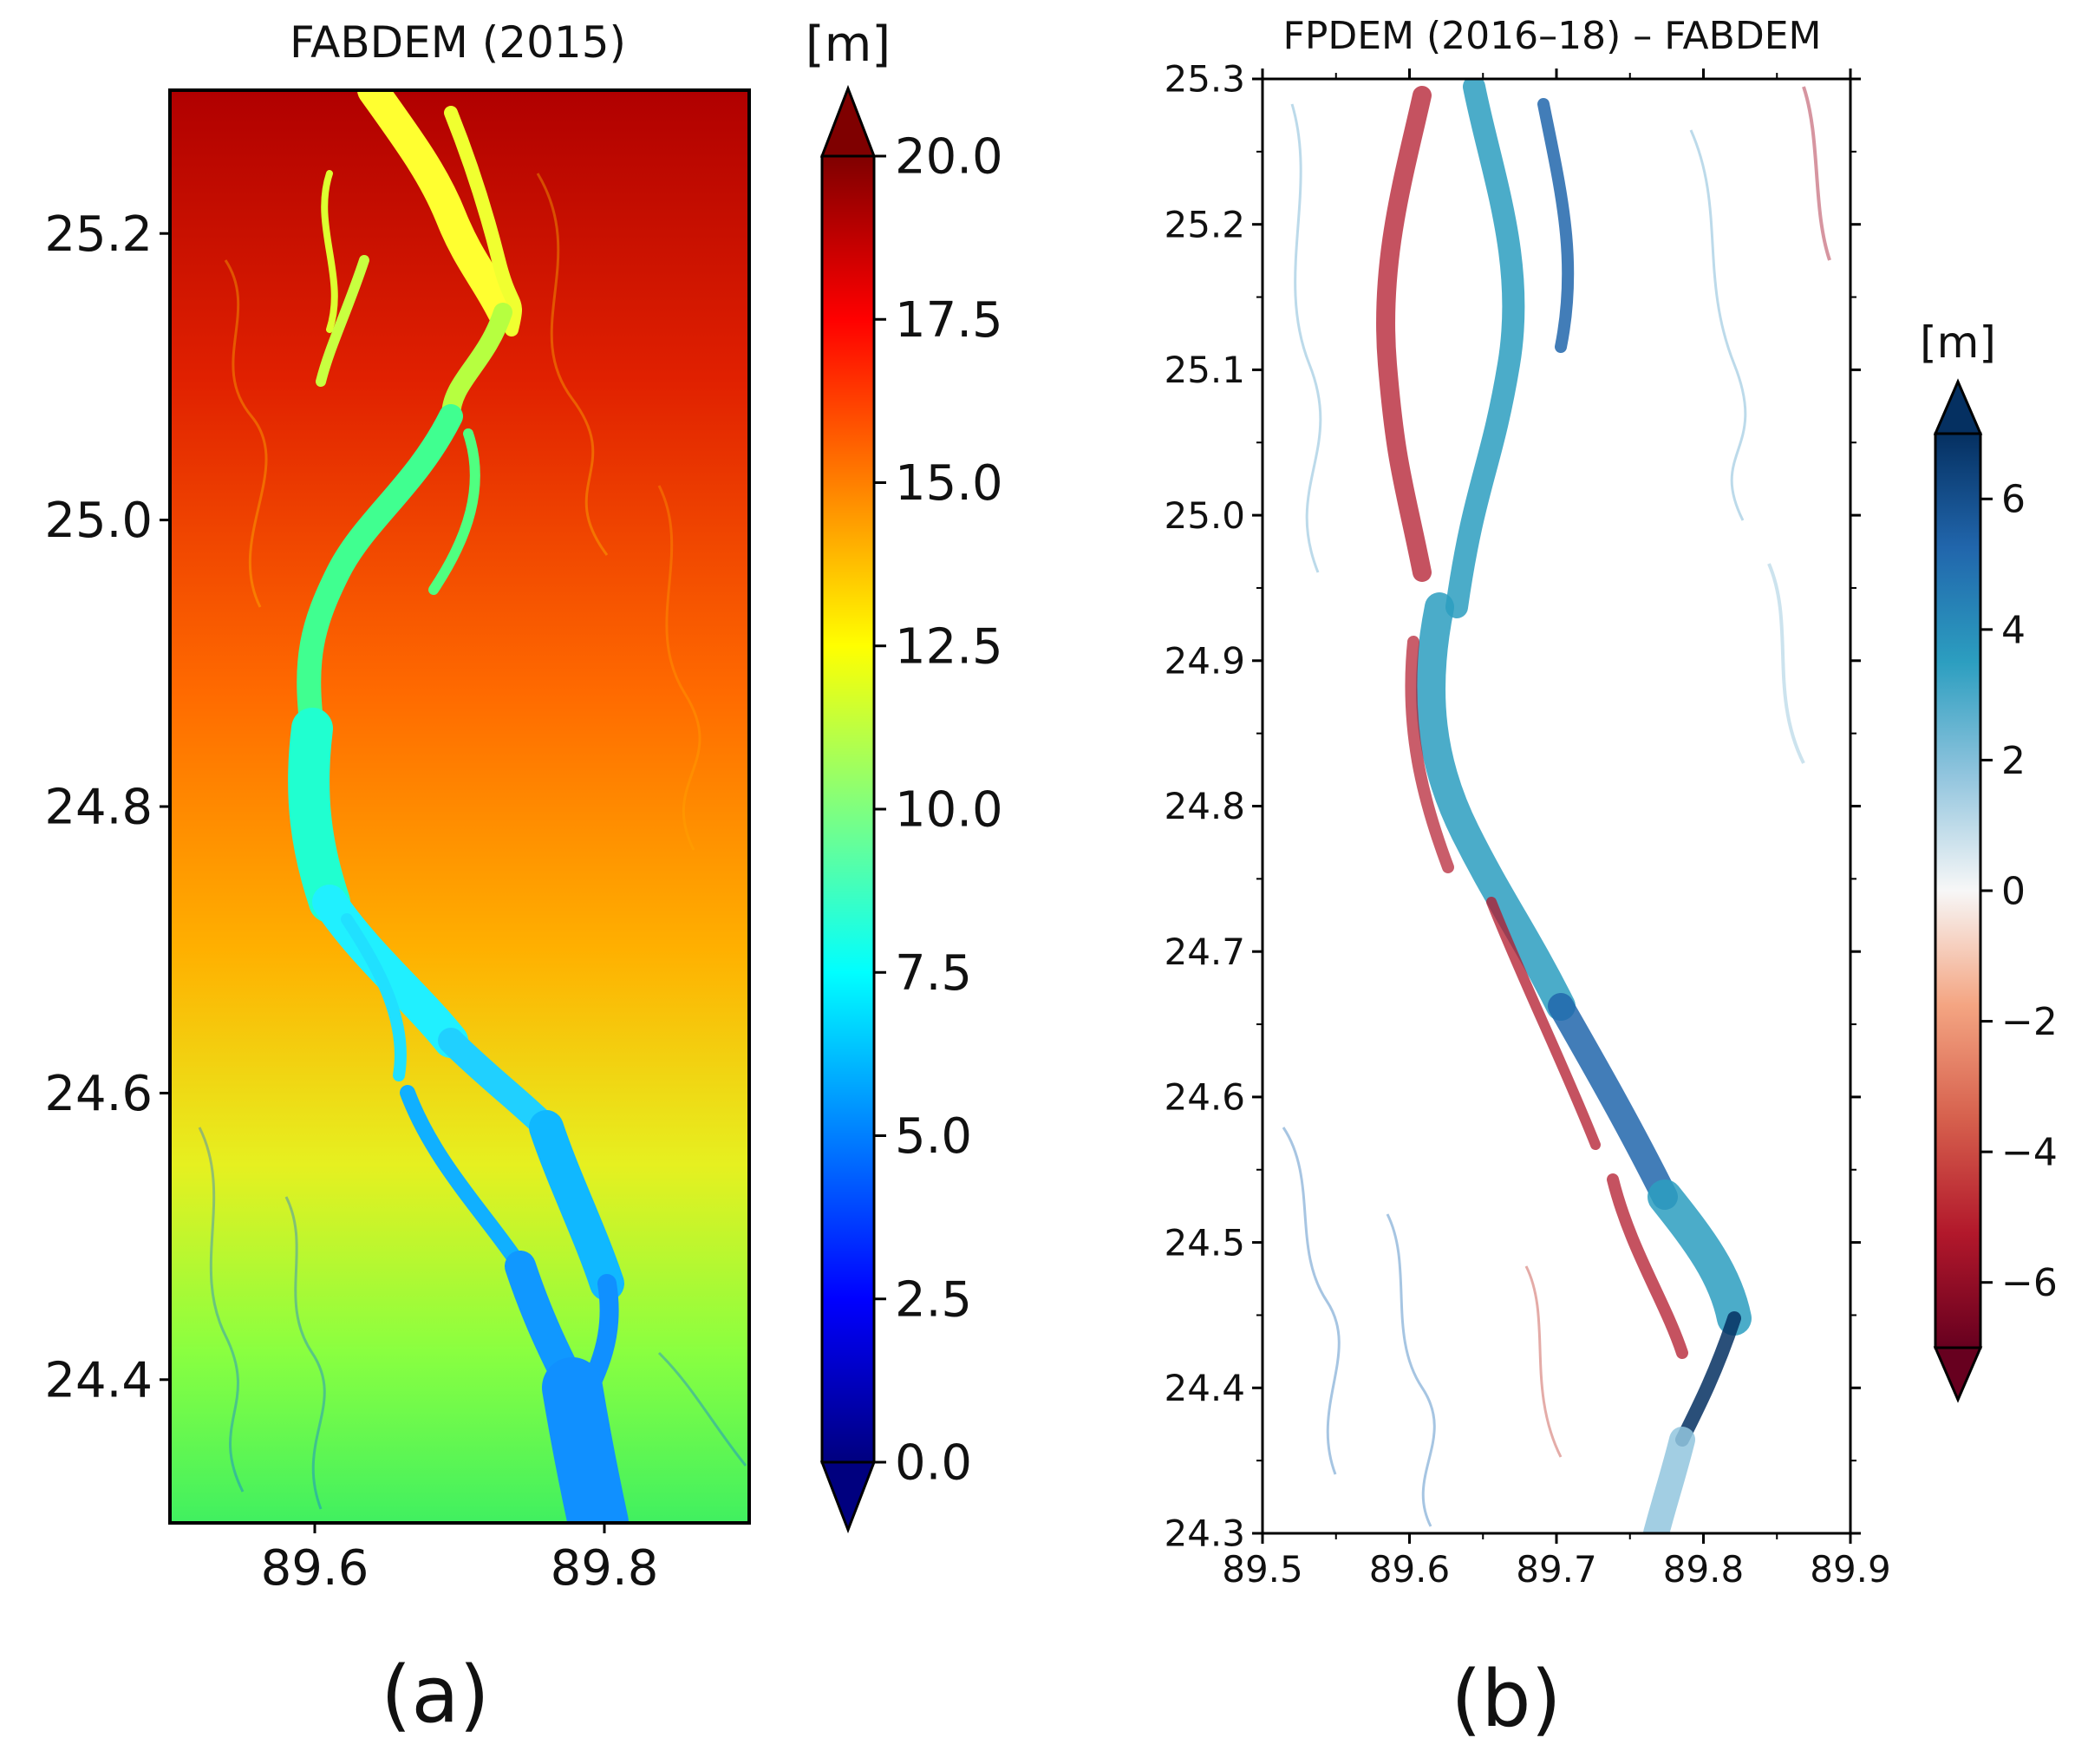 The width and height of the screenshot is (2088, 1764). I want to click on y-tick-label: 24.7, so click(1204, 952).